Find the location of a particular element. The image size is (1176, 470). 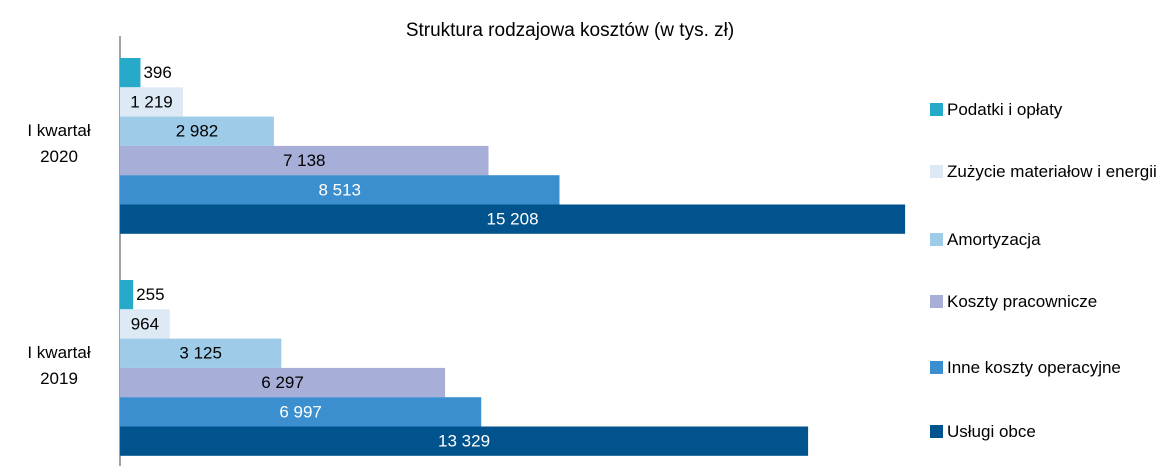

legend-label: Koszty pracownicze is located at coordinates (1022, 301).